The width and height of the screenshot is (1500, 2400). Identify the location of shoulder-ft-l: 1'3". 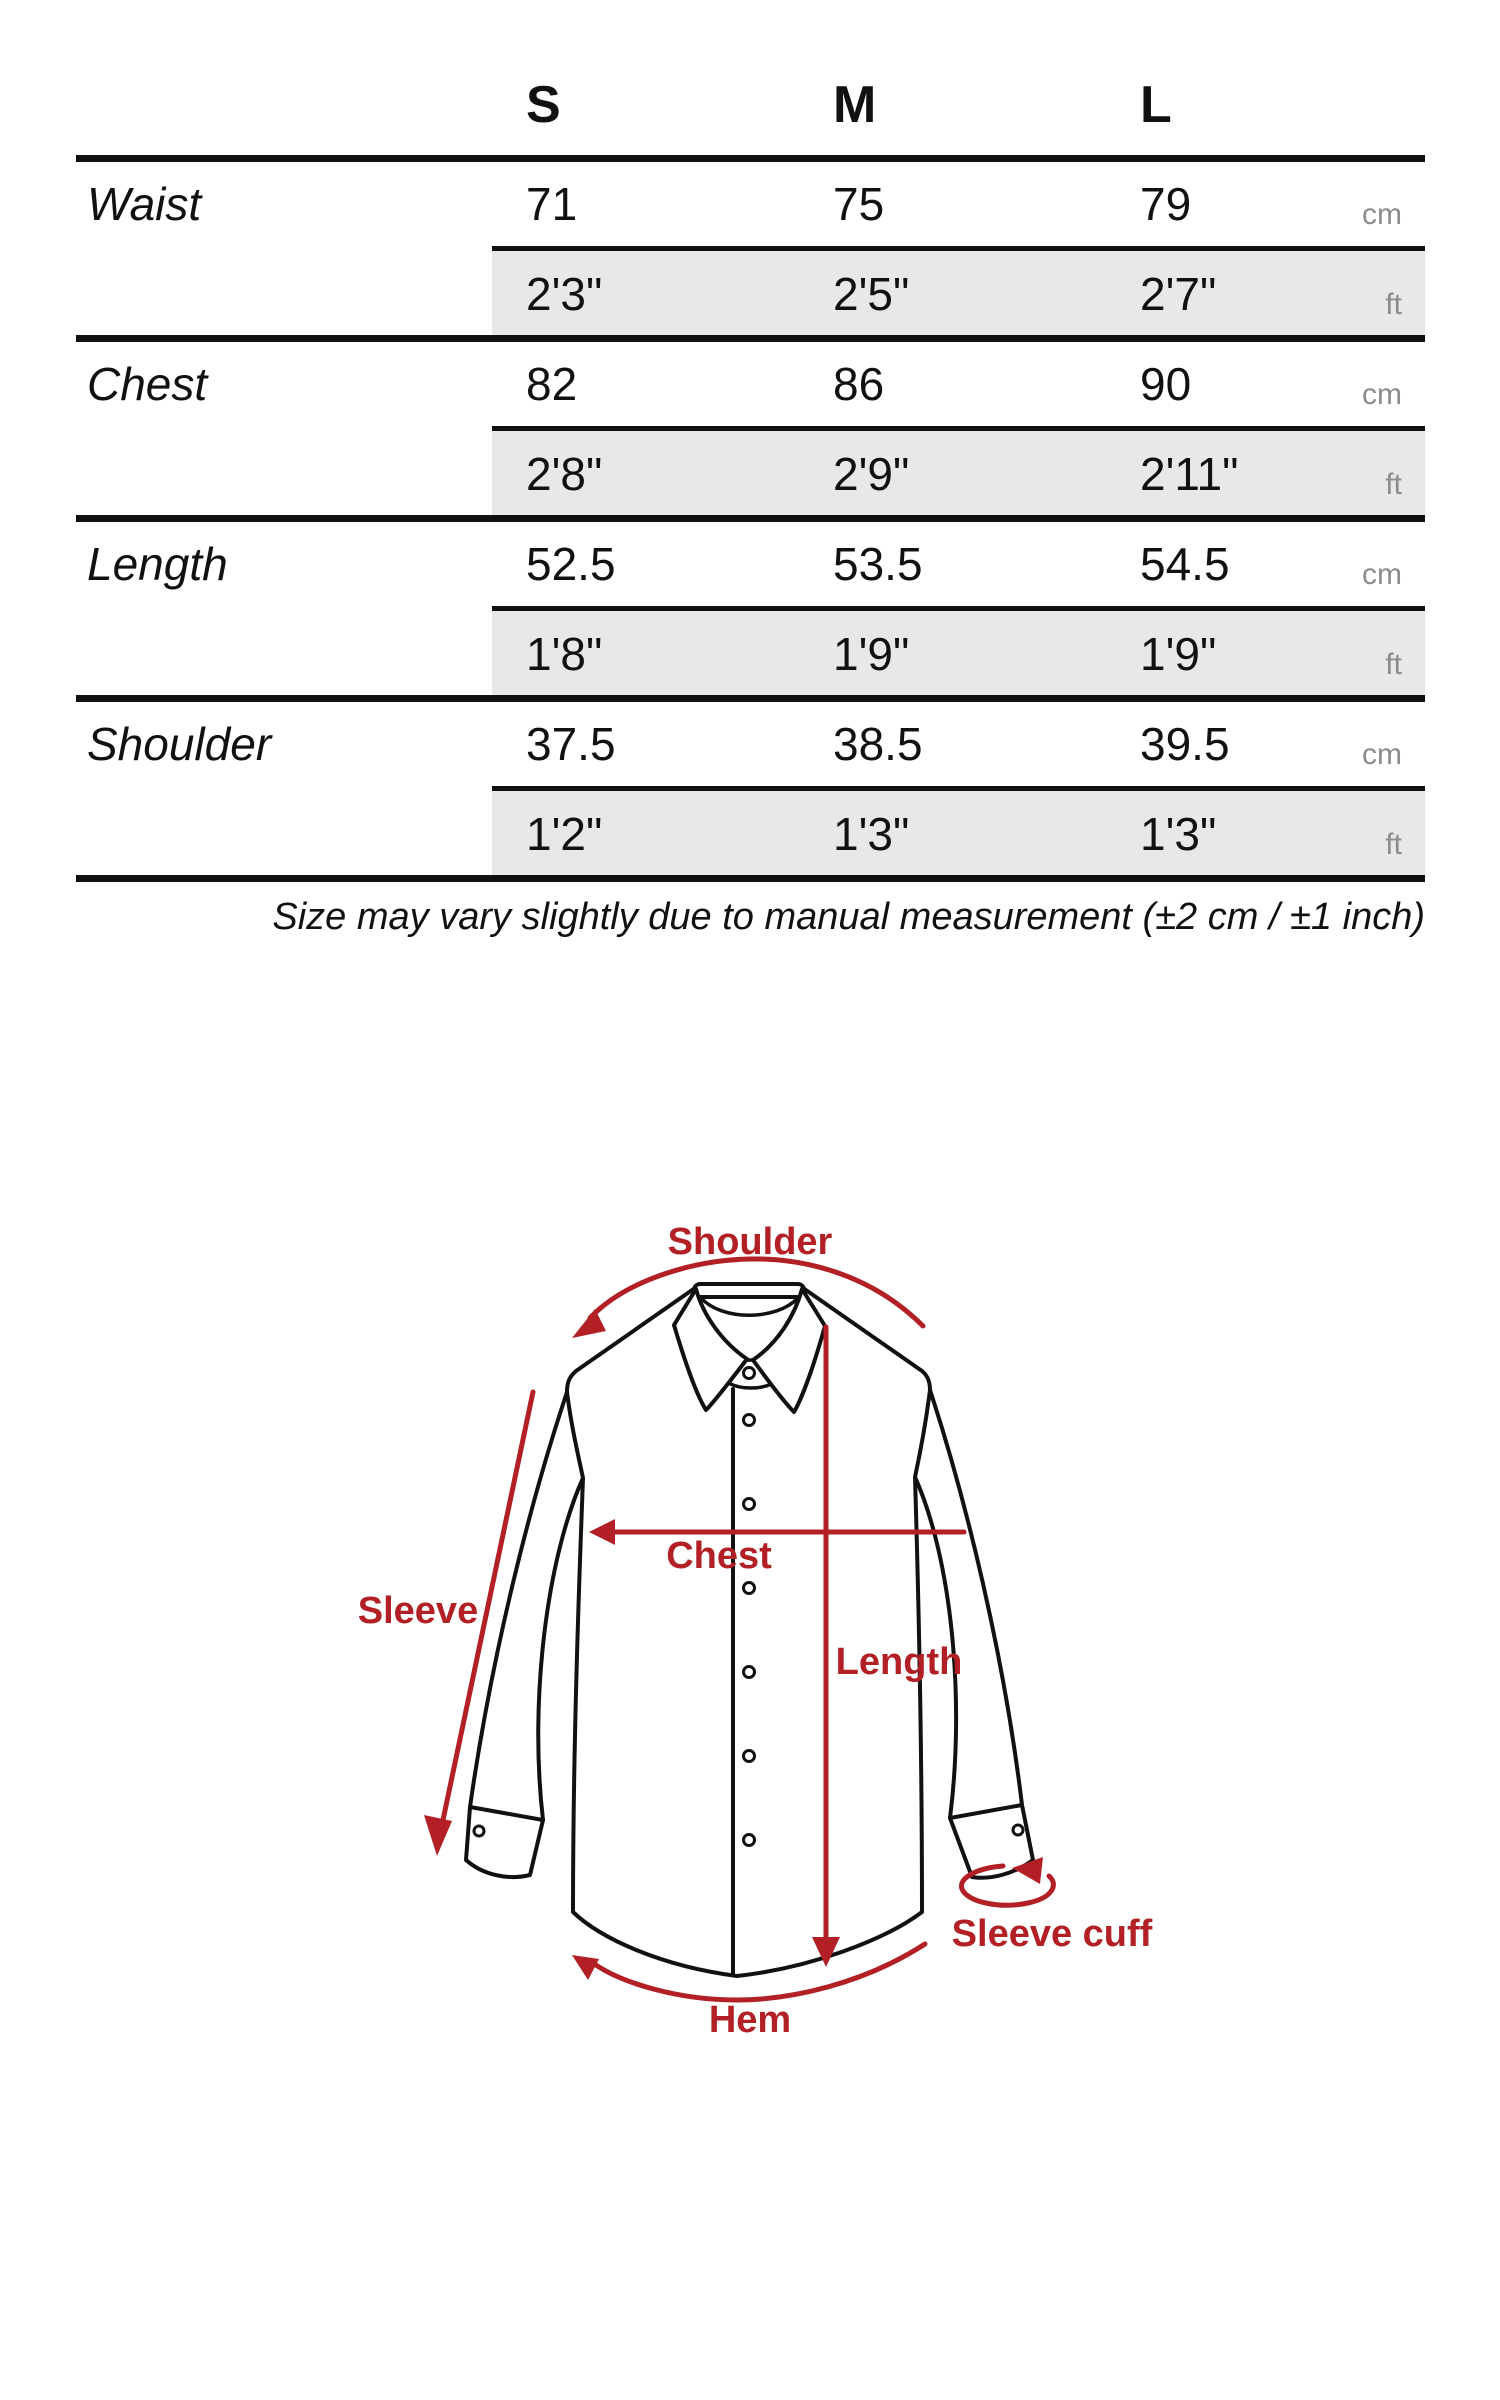
(1178, 833).